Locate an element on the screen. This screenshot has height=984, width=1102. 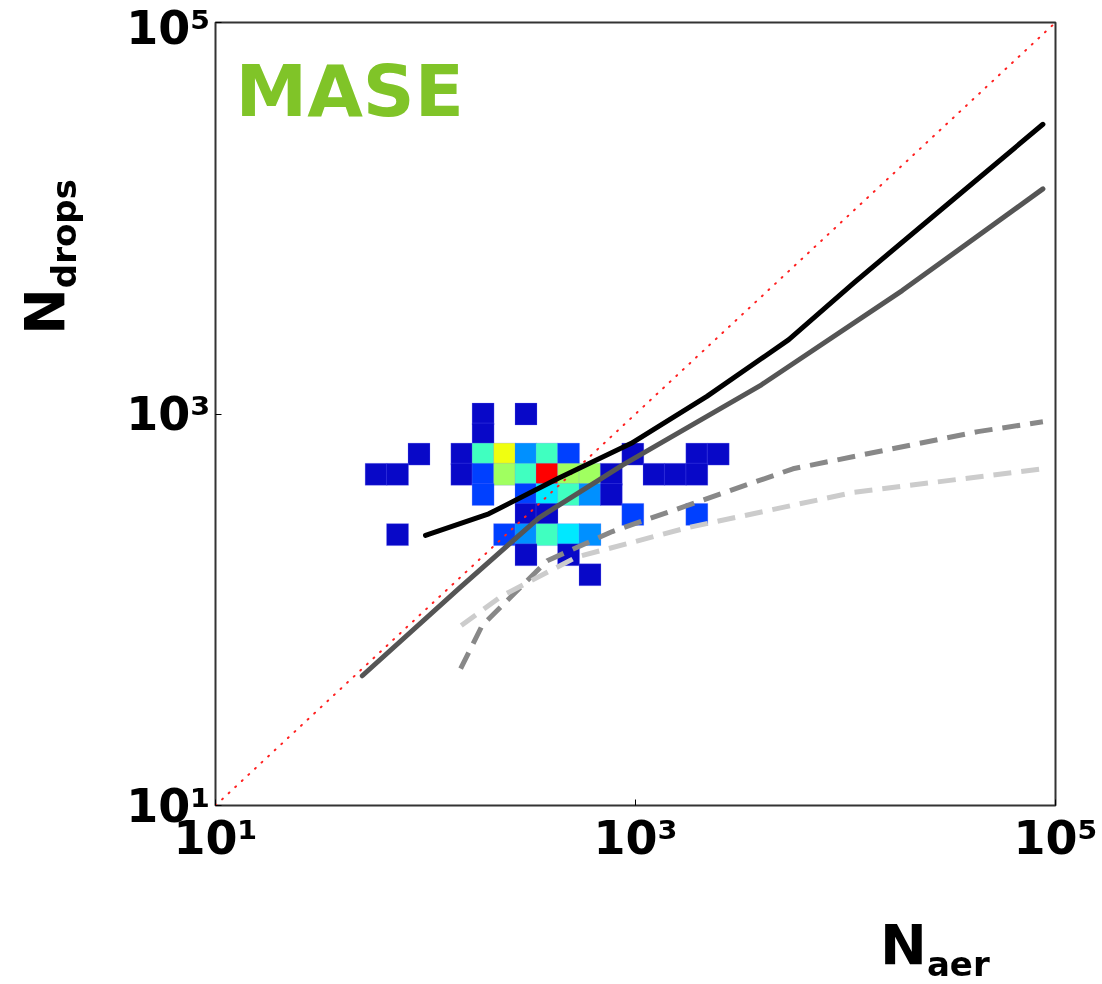
y-tick-label: 10³ is located at coordinates (168, 414).